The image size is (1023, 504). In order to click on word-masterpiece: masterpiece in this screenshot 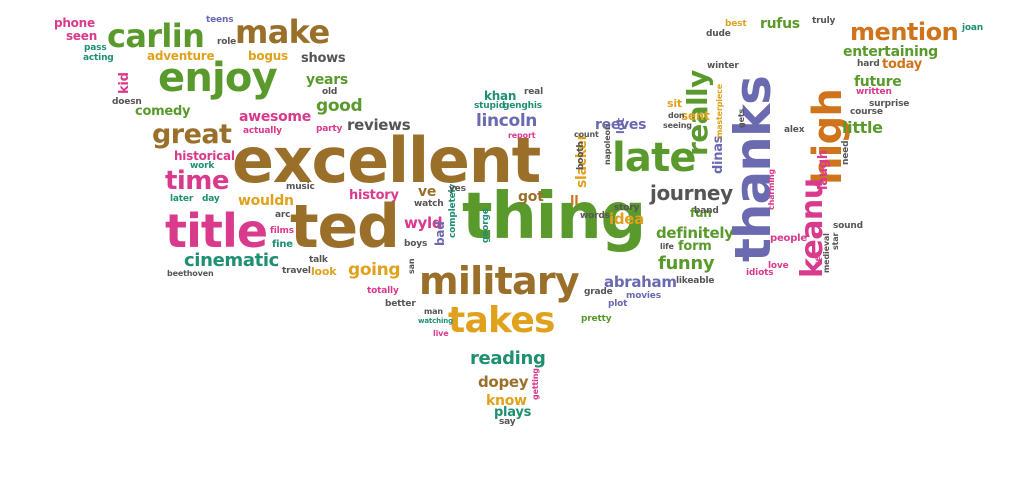, I will do `click(719, 111)`.